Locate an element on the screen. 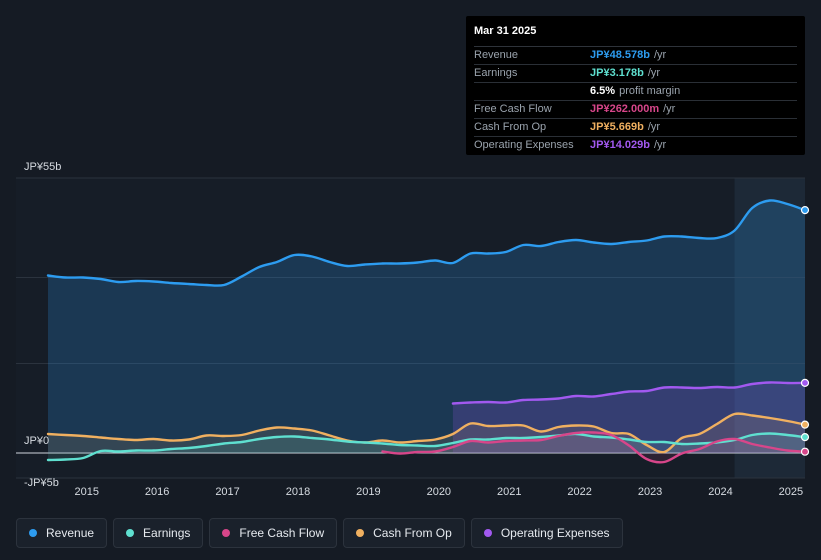 This screenshot has width=821, height=560. x-tick-label: 2023 is located at coordinates (650, 492).